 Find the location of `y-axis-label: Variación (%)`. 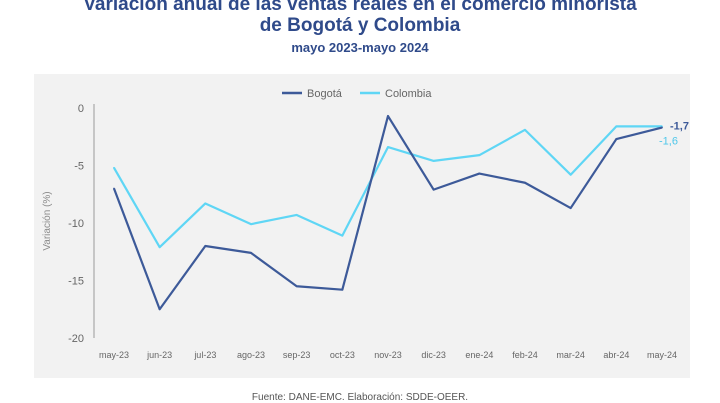

y-axis-label: Variación (%) is located at coordinates (47, 220).